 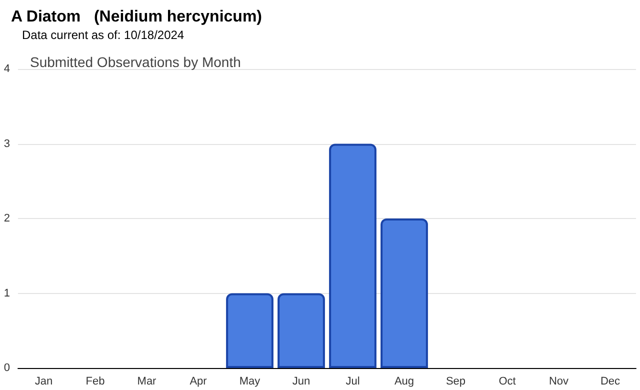 I want to click on x-tick-label: Nov, so click(x=559, y=382).